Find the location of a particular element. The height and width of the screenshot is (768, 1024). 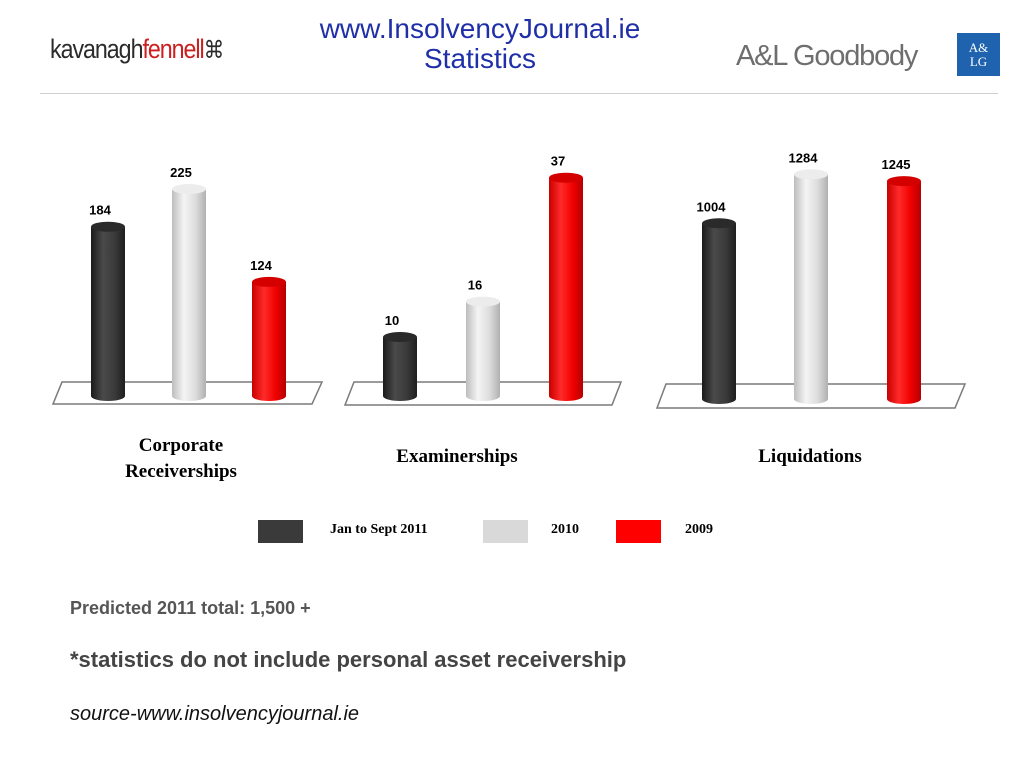

logo-left-part1: kavanagh is located at coordinates (96, 49).